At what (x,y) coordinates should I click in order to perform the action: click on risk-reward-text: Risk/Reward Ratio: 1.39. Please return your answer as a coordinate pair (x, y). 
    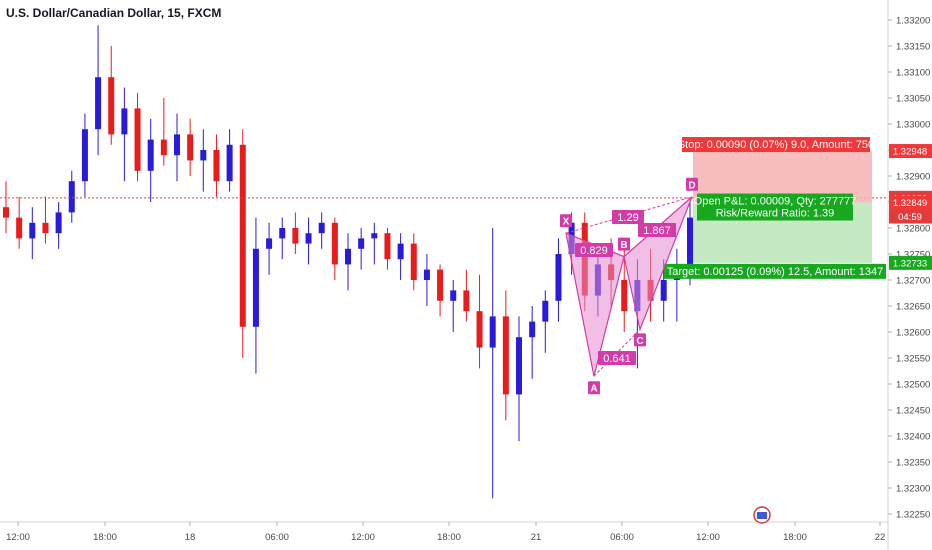
    Looking at the image, I should click on (775, 214).